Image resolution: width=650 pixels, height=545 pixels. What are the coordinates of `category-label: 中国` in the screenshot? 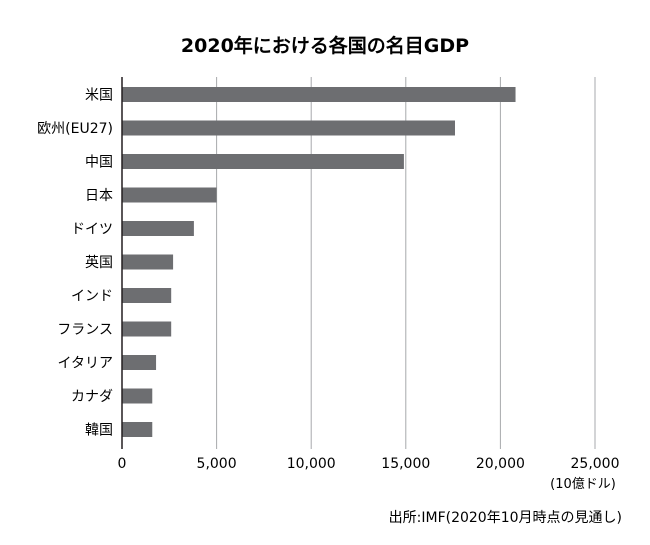 It's located at (99, 163).